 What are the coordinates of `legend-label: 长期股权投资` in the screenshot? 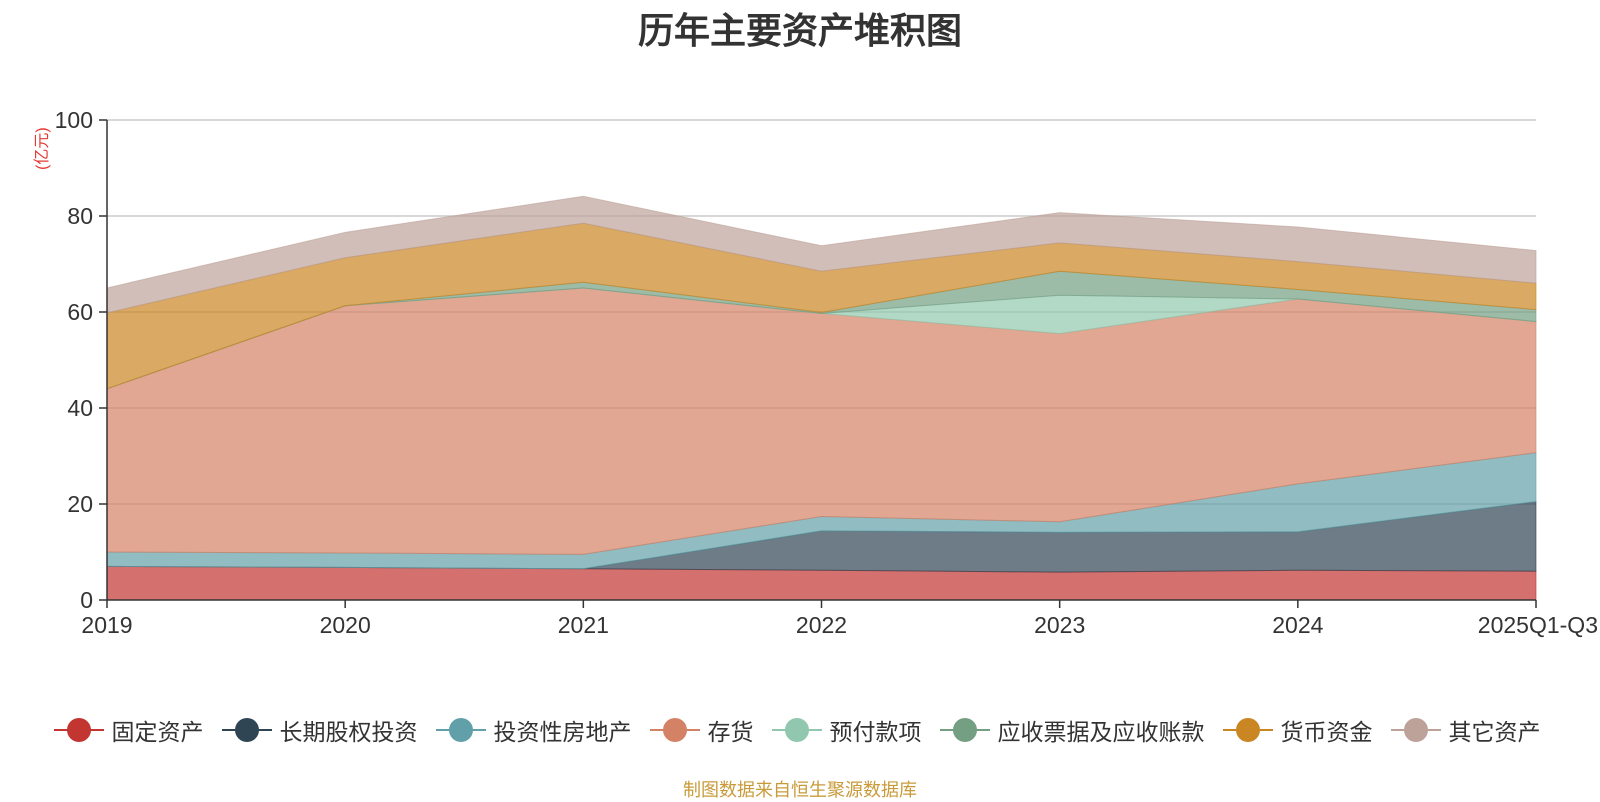 It's located at (348, 732).